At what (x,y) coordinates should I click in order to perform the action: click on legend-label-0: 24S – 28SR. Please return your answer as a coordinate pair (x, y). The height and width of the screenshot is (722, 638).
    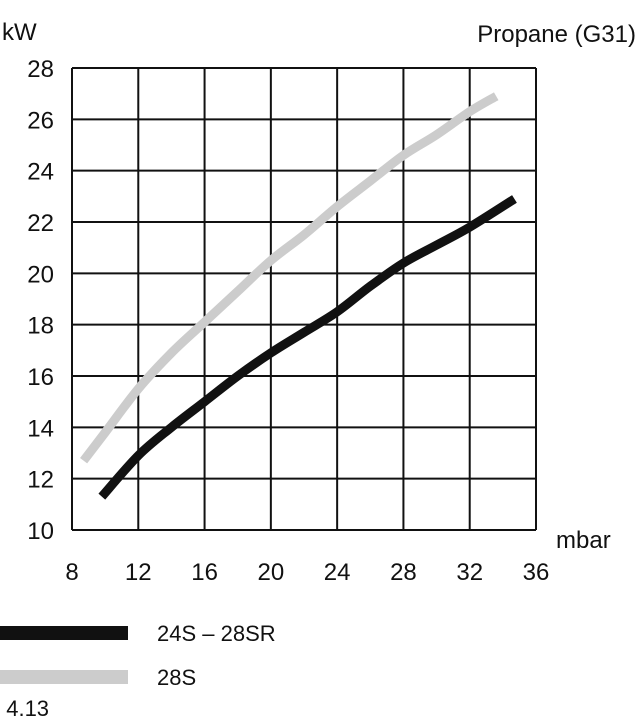
    Looking at the image, I should click on (216, 633).